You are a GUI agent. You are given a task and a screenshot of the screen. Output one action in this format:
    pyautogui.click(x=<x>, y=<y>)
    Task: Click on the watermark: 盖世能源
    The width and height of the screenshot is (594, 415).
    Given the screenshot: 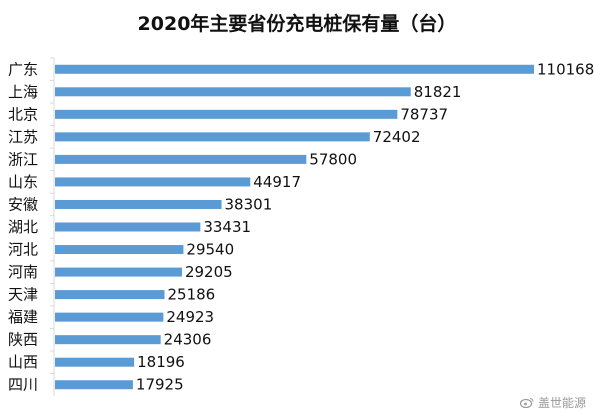 What is the action you would take?
    pyautogui.click(x=552, y=402)
    